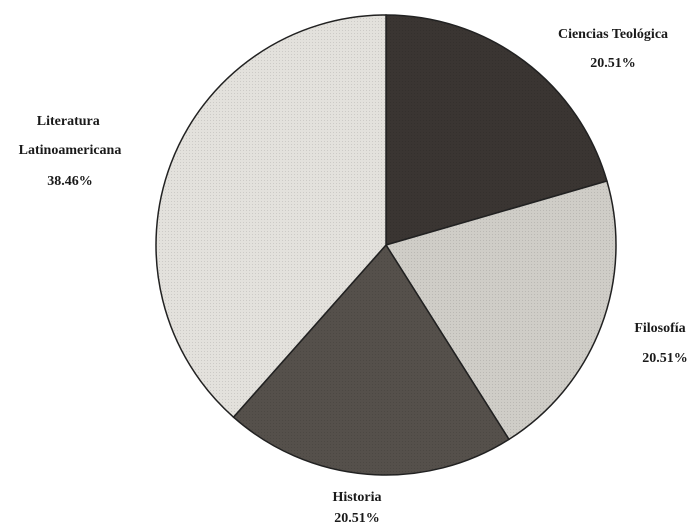  Describe the element at coordinates (613, 63) in the screenshot. I see `slice-pct-ciencias-teologicas: 20.51%` at that location.